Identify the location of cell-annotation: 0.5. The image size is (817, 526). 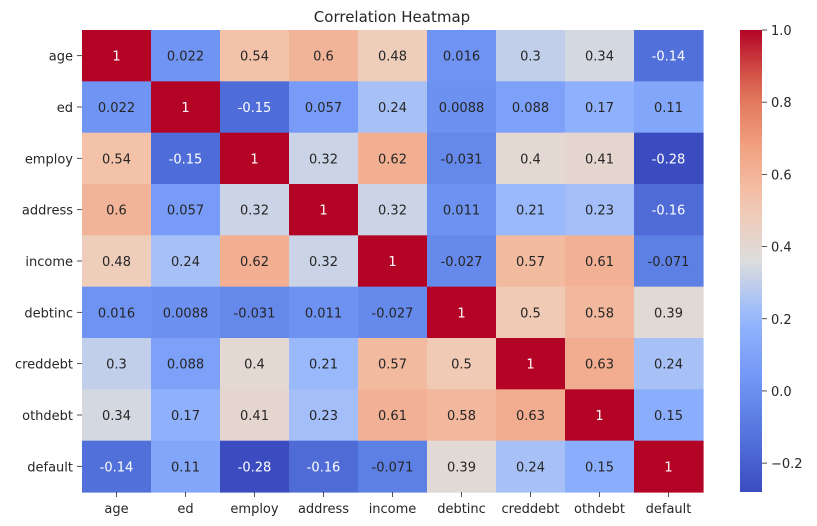
(530, 313).